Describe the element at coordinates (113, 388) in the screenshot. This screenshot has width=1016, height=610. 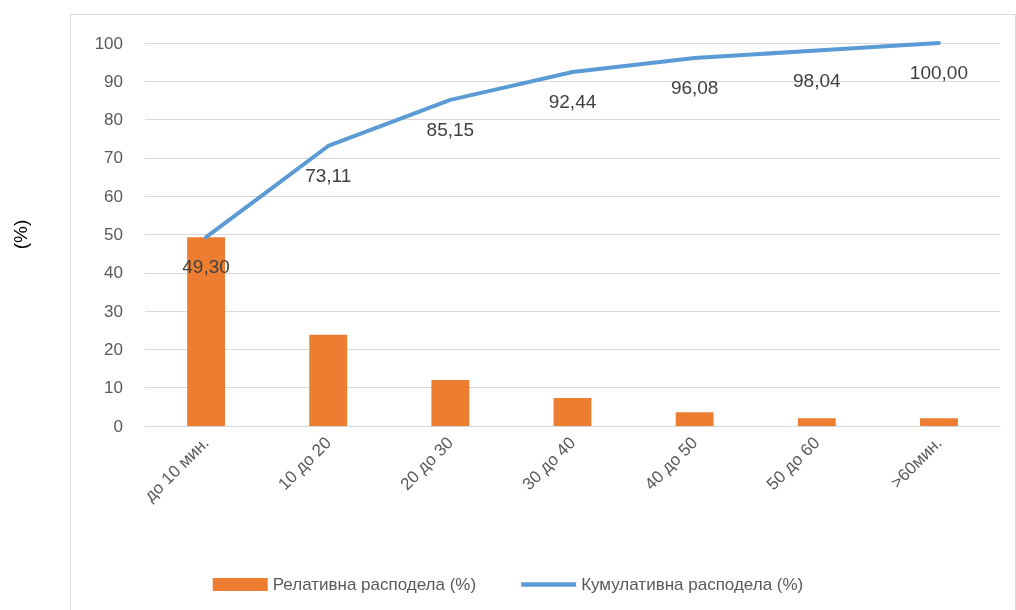
I see `y-tick-label: 10` at that location.